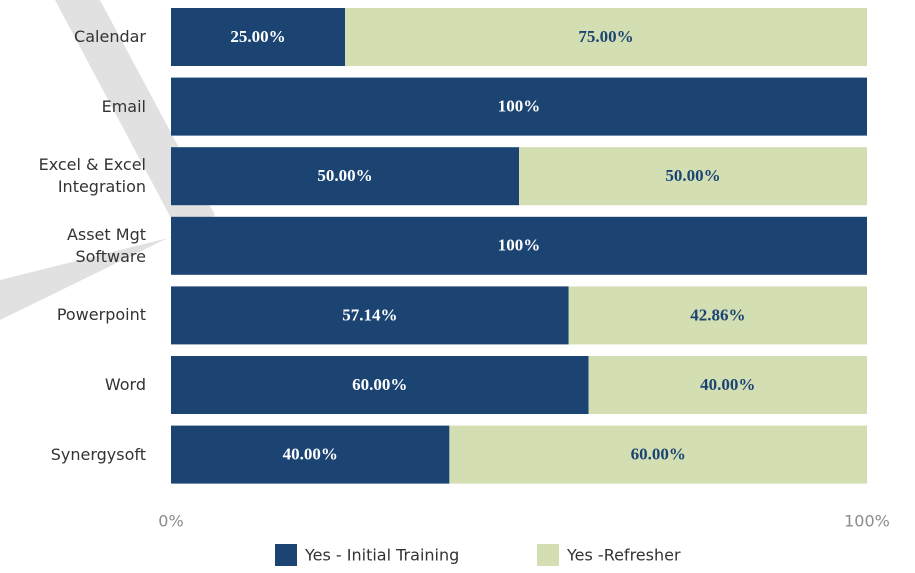 The height and width of the screenshot is (573, 915). Describe the element at coordinates (101, 315) in the screenshot. I see `y-tick-label: Powerpoint` at that location.